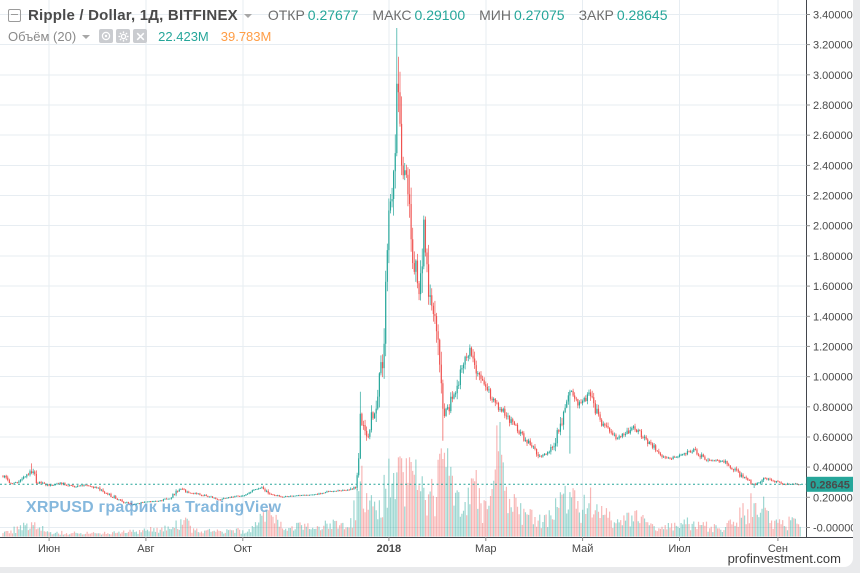 This screenshot has width=860, height=573. I want to click on volume-value: 22.423M, so click(183, 36).